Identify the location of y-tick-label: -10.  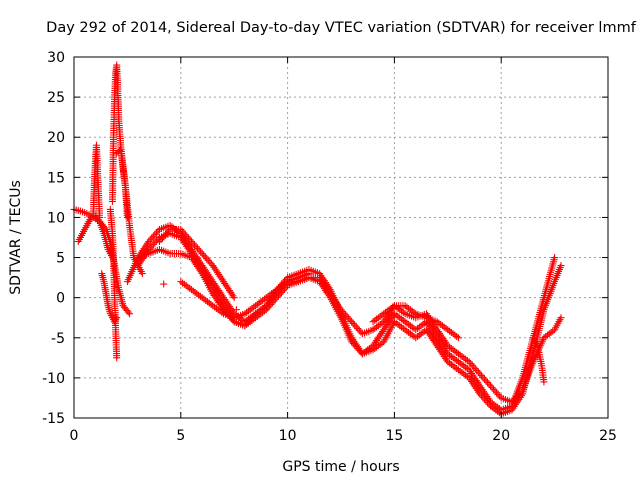
(53, 379).